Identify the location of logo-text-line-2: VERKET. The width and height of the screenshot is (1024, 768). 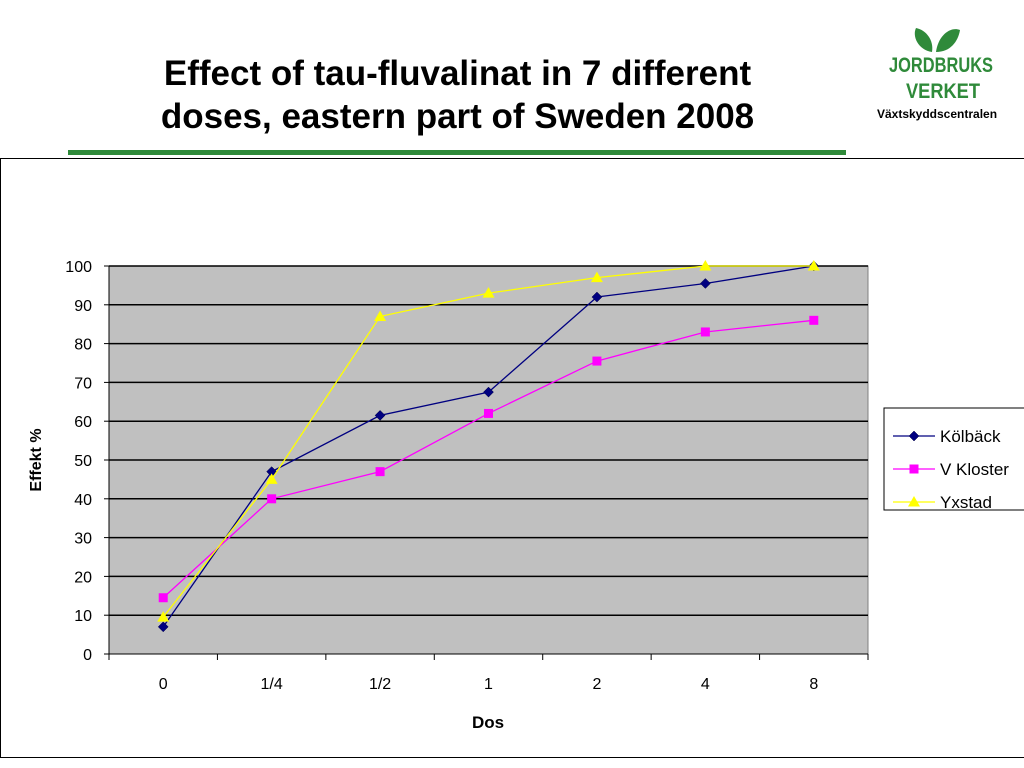
(943, 91).